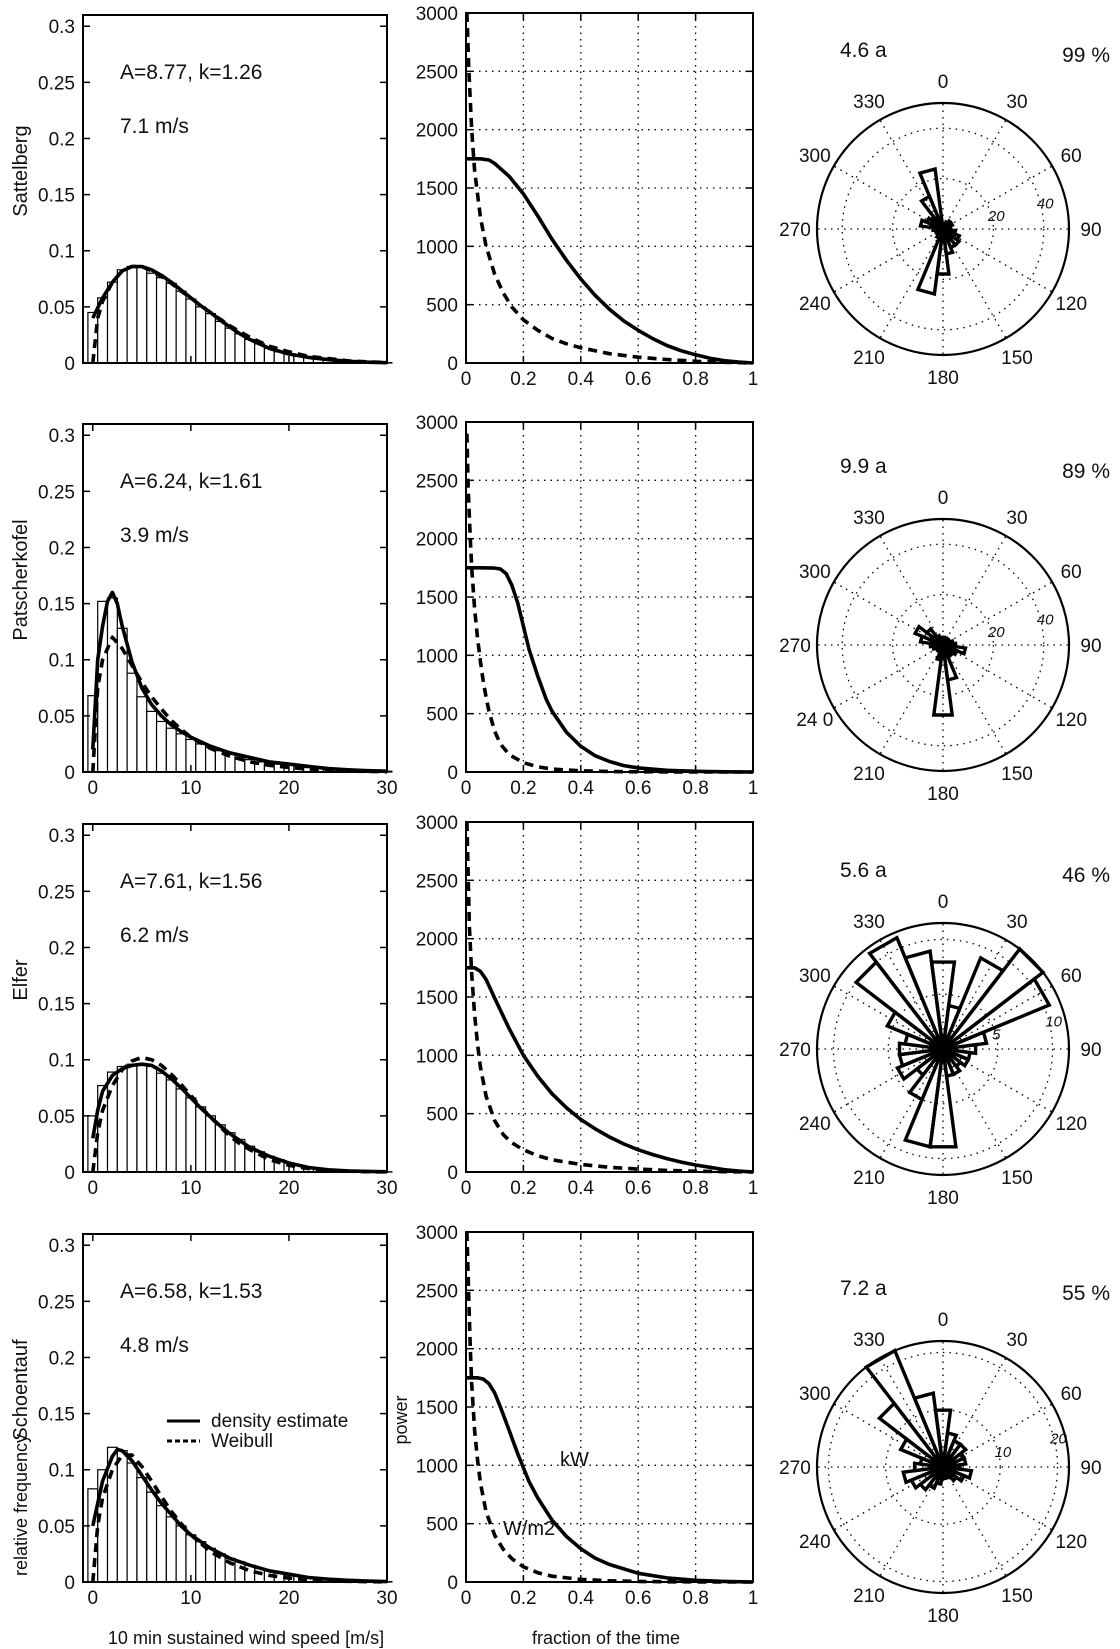 The height and width of the screenshot is (1649, 1120). Describe the element at coordinates (191, 881) in the screenshot. I see `weibull-parameters: A=7.61, k=1.56` at that location.